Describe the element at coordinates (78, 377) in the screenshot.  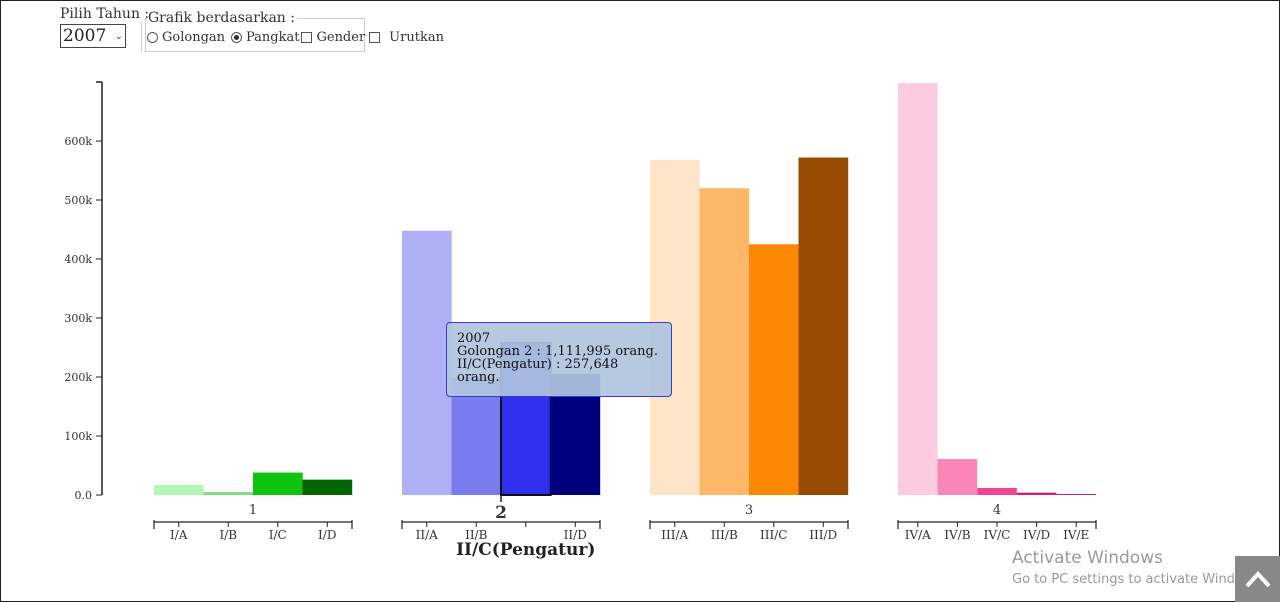
I see `y-tick-label: 200k` at that location.